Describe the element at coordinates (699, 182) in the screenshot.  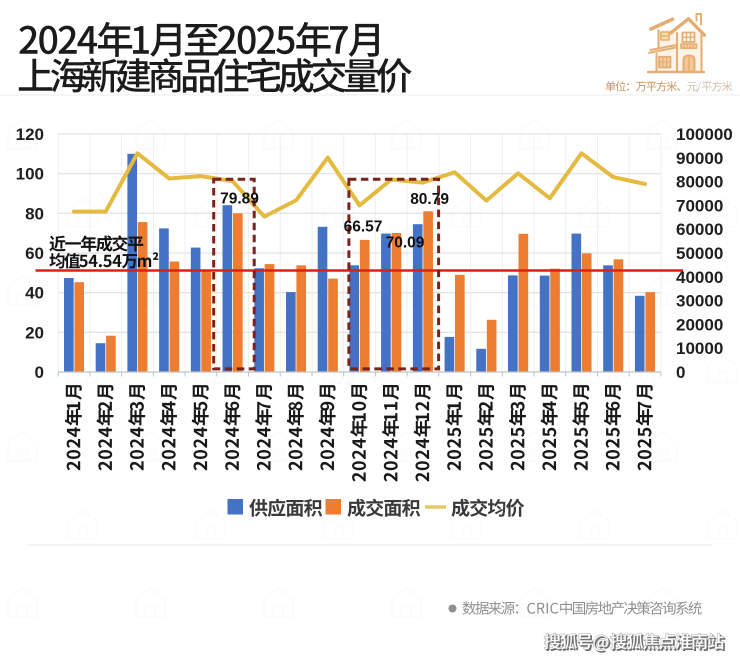
I see `svg-text: 80000` at that location.